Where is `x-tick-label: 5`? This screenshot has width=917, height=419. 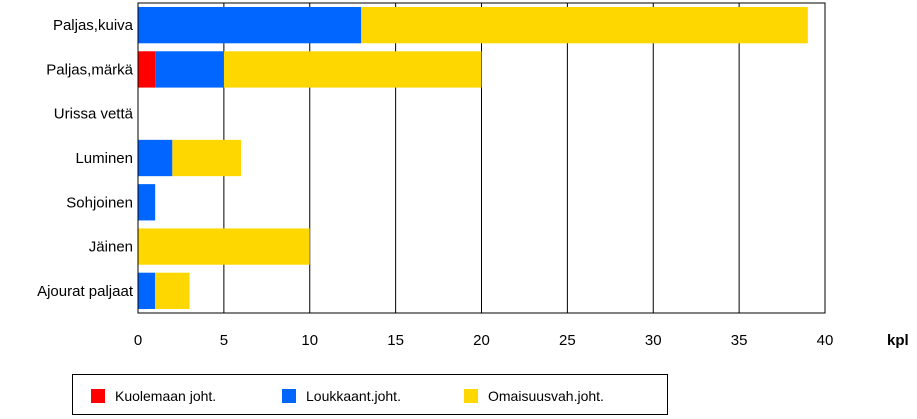 x-tick-label: 5 is located at coordinates (224, 340).